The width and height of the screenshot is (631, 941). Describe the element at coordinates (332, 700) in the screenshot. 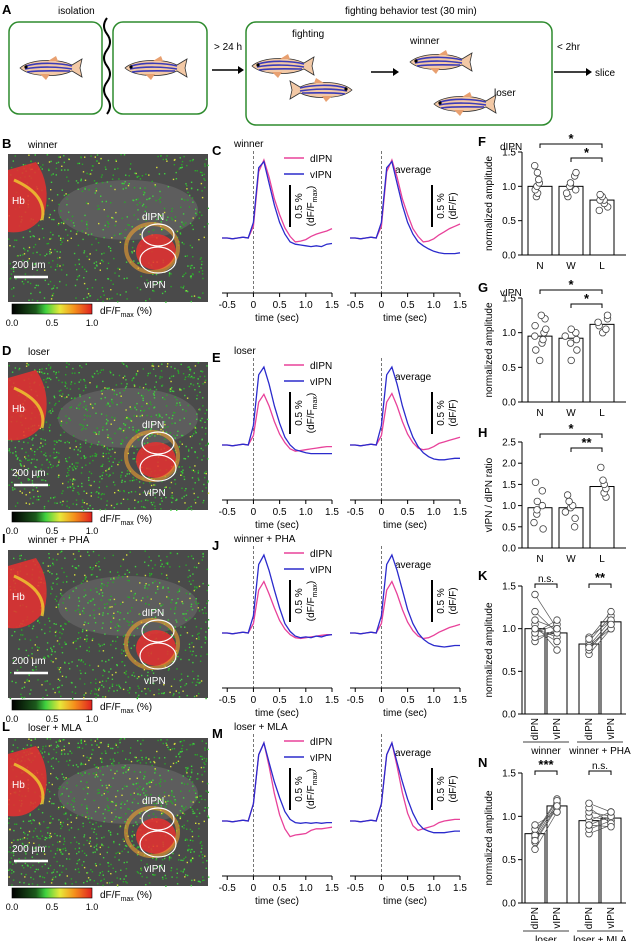

I see `x-tick-label: 1.5` at that location.